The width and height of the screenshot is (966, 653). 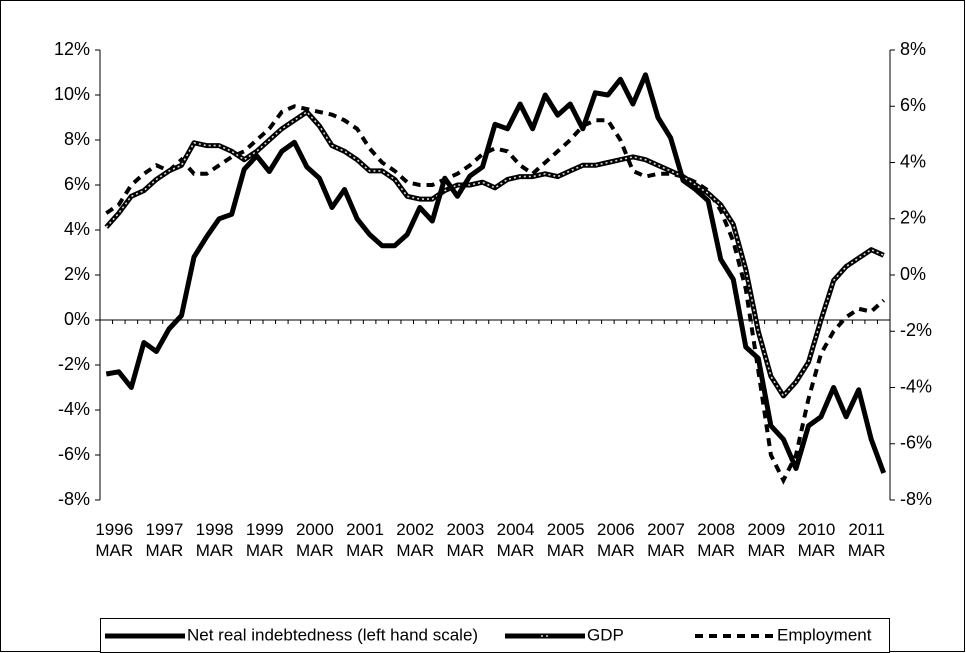 What do you see at coordinates (77, 274) in the screenshot?
I see `y-tick-label: 2%` at bounding box center [77, 274].